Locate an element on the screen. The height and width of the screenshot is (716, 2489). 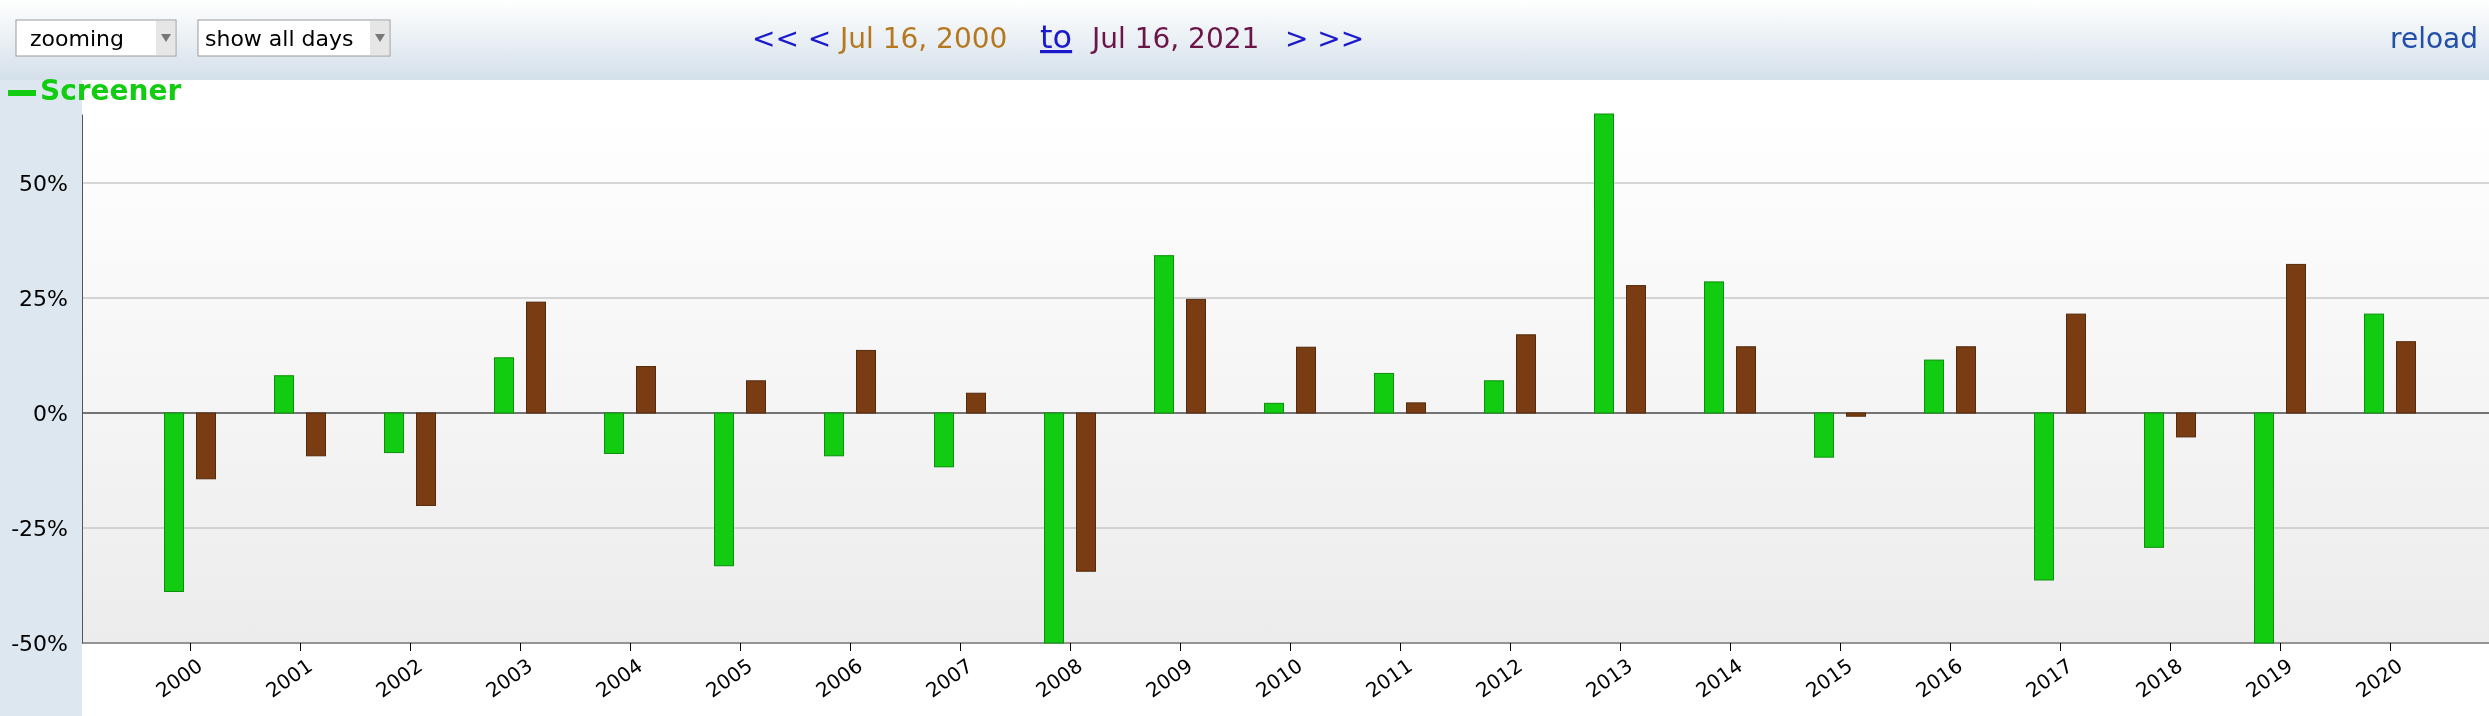
y-tick-label: -50% is located at coordinates (39, 643).